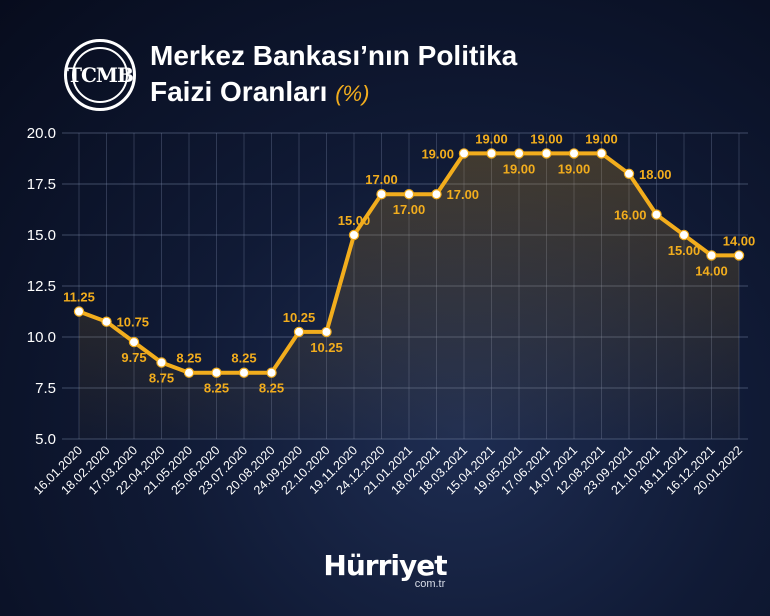  Describe the element at coordinates (41, 133) in the screenshot. I see `y-tick-label: 20.0` at that location.